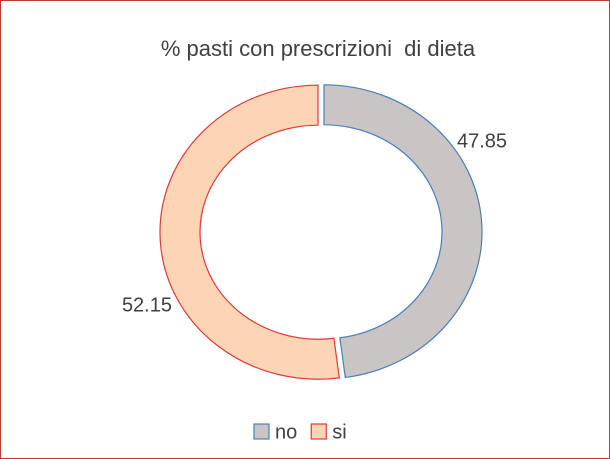 Image resolution: width=610 pixels, height=459 pixels. I want to click on chart-title: % pasti con prescrizioni di dieta, so click(318, 48).